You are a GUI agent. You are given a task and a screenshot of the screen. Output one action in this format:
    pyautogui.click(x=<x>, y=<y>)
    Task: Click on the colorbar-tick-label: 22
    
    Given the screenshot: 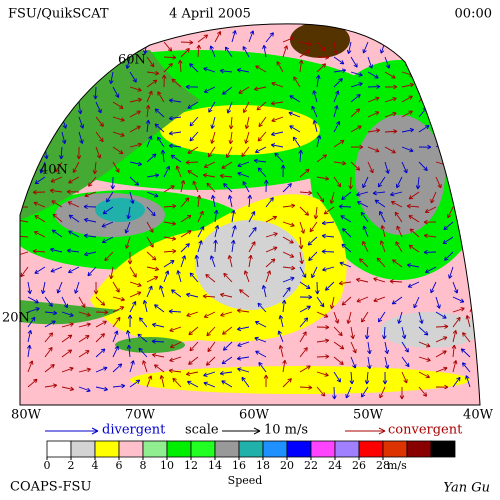 What is the action you would take?
    pyautogui.click(x=311, y=465)
    